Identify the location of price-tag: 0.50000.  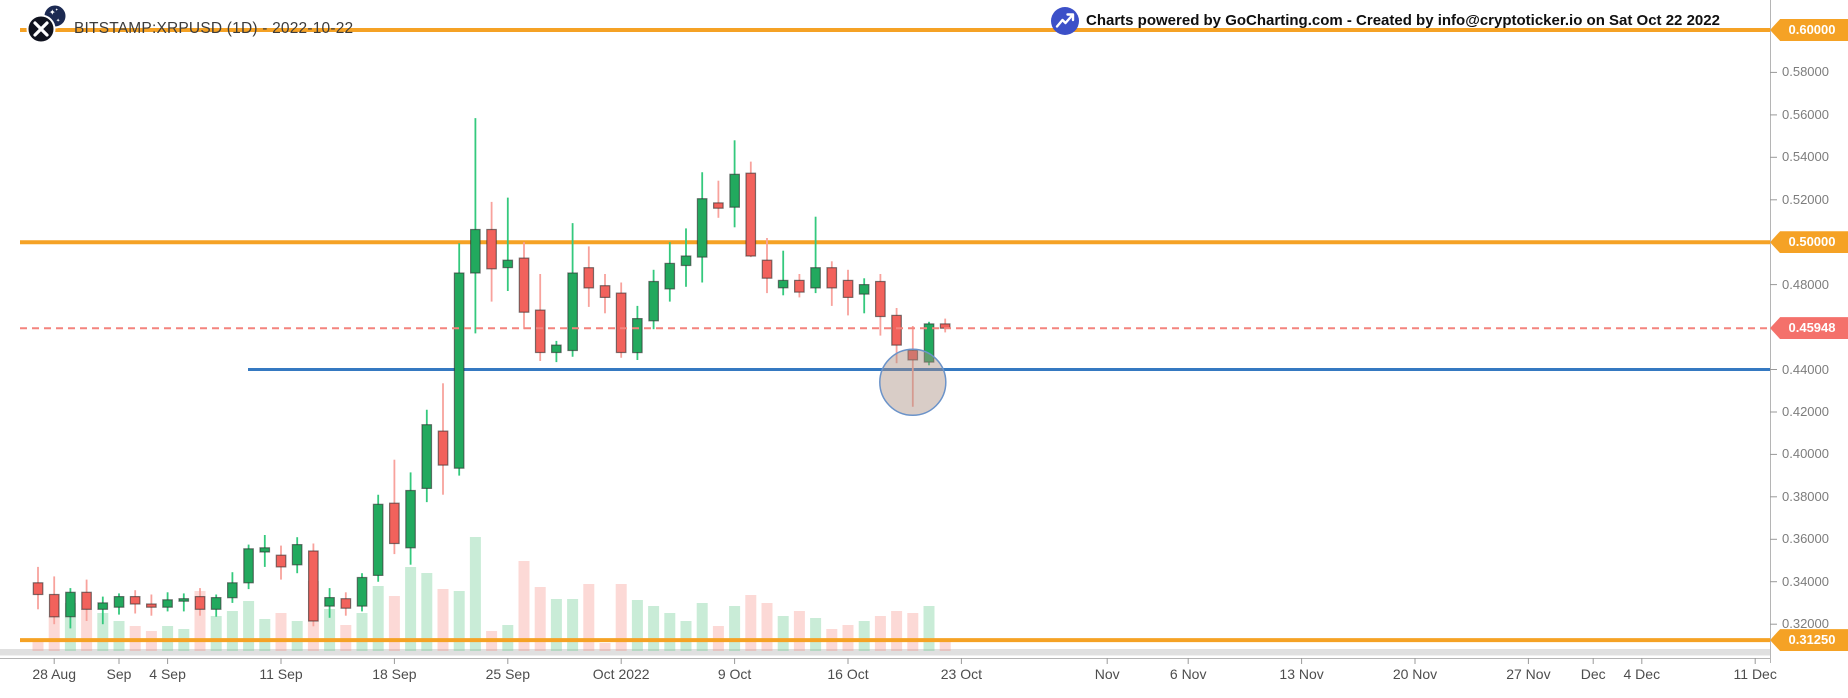
(1809, 242).